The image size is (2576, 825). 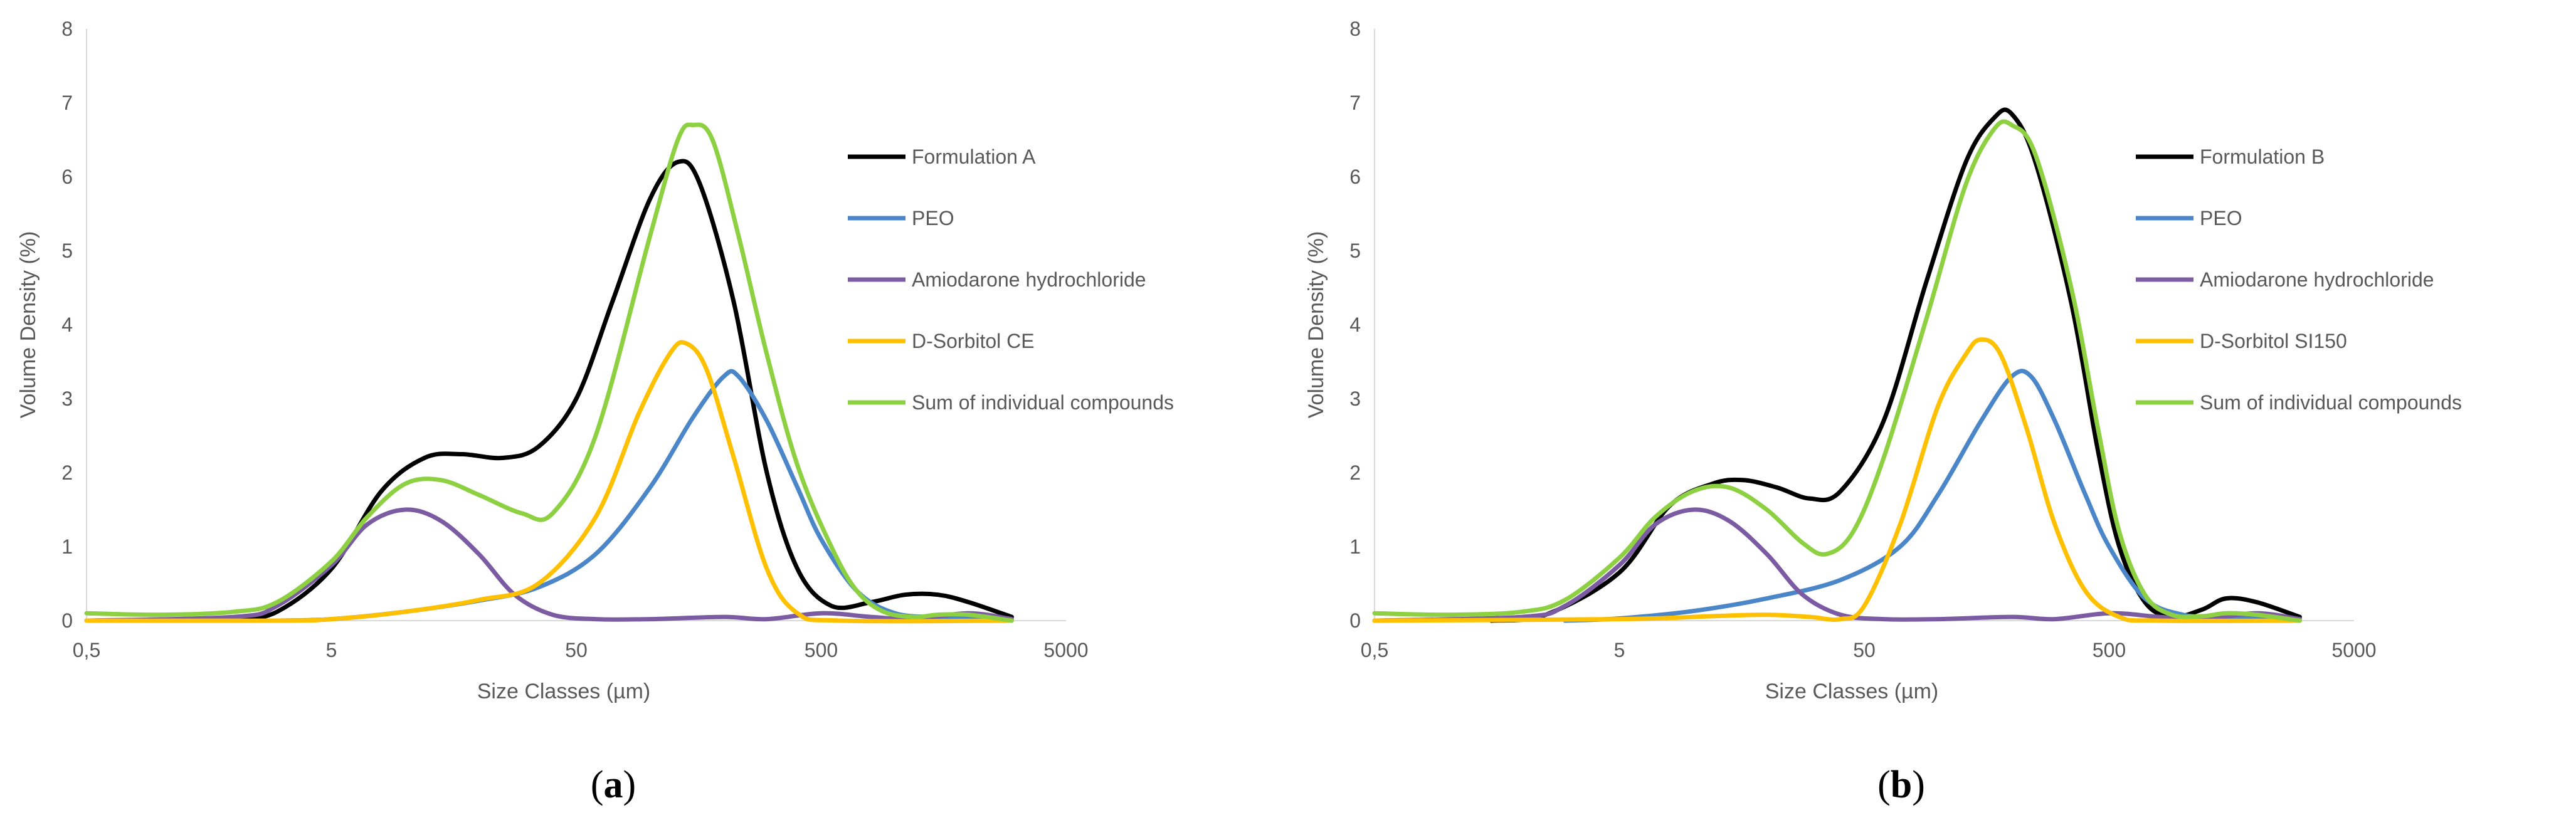 I want to click on panel-caption: (a), so click(x=613, y=785).